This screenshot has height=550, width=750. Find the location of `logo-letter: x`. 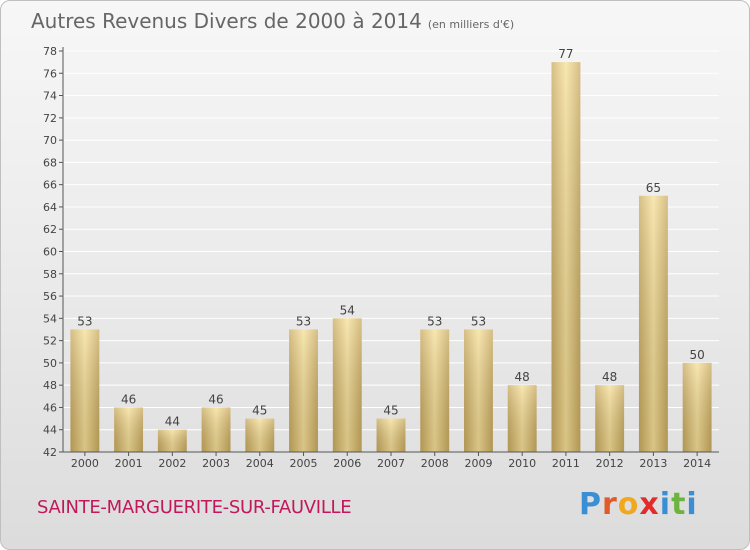

logo-letter: x is located at coordinates (649, 504).